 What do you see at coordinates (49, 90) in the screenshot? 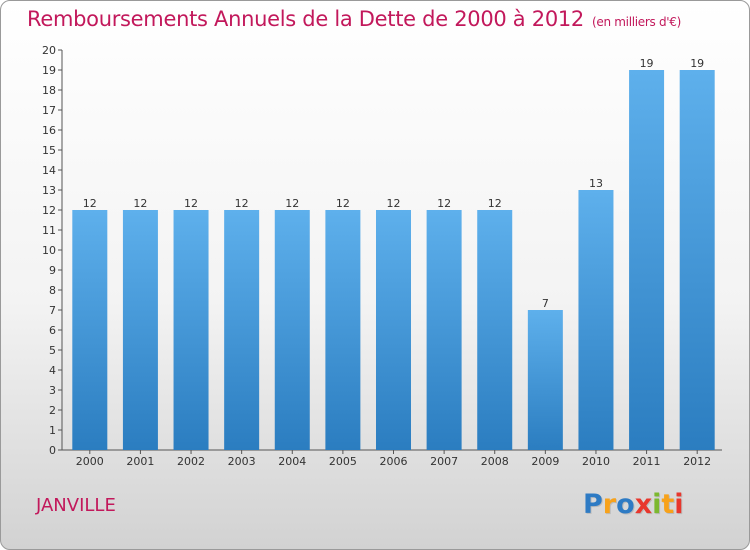
I see `y-tick-label: 18` at bounding box center [49, 90].